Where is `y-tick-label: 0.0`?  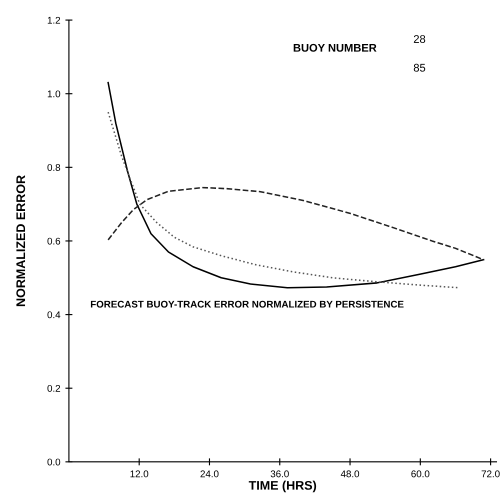 y-tick-label: 0.0 is located at coordinates (53, 462).